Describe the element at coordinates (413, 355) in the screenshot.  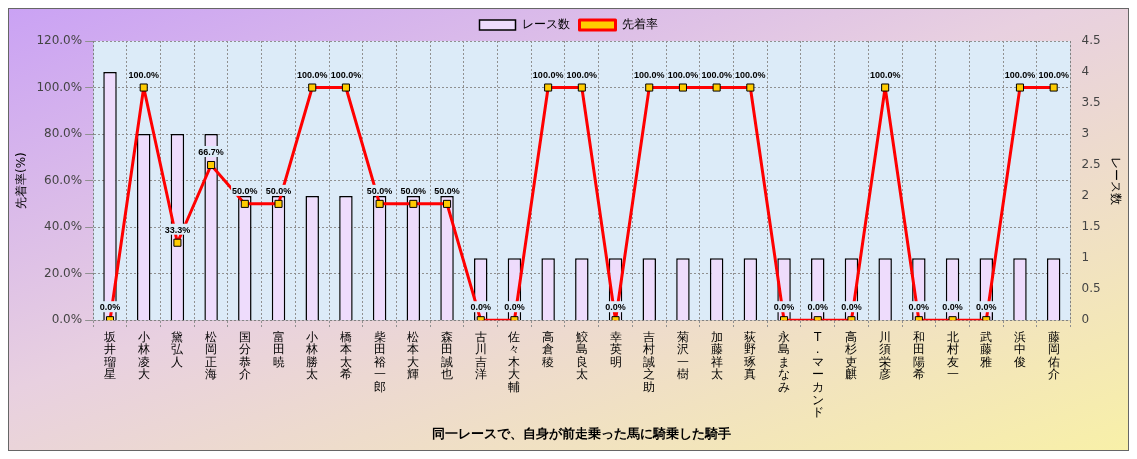
I see `x-tick-label: 松本大輝` at that location.